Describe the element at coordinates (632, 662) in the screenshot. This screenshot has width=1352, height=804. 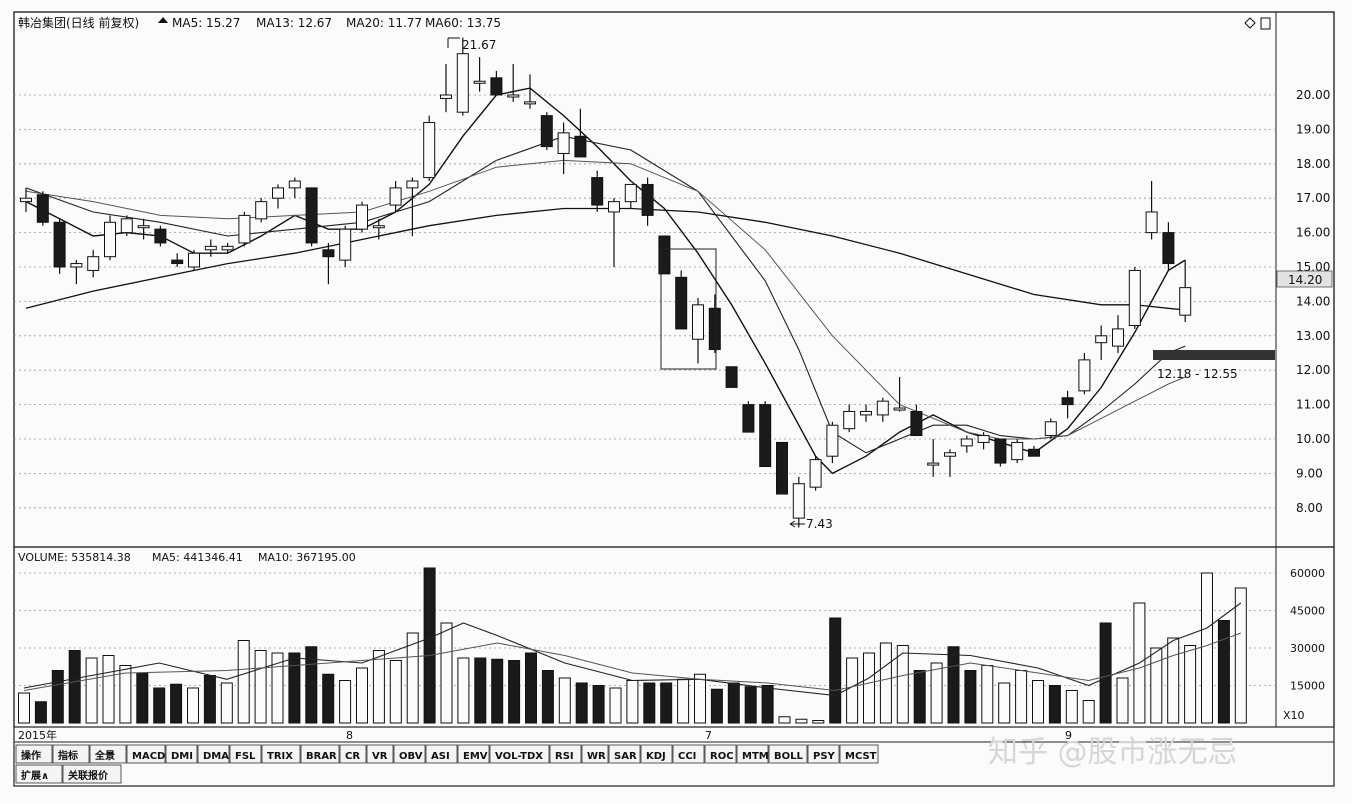
I see `volume-ma10-line` at that location.